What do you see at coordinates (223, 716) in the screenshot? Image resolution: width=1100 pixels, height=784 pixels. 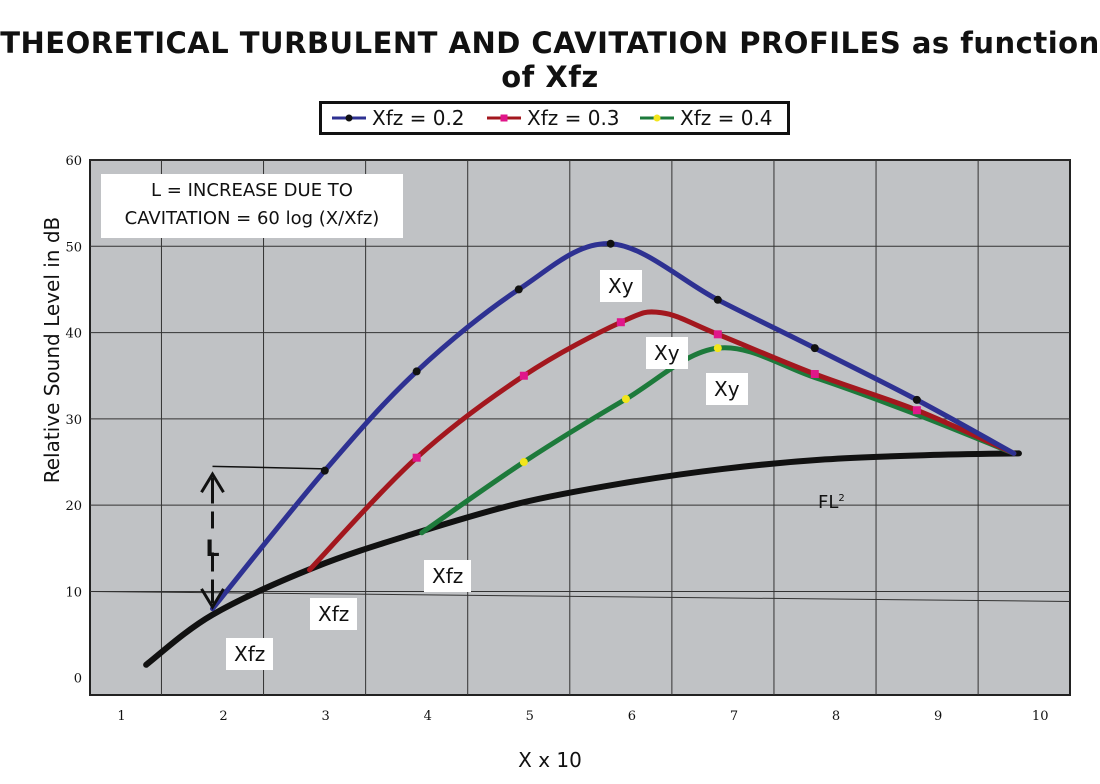 I see `x-tick-label: 2` at bounding box center [223, 716].